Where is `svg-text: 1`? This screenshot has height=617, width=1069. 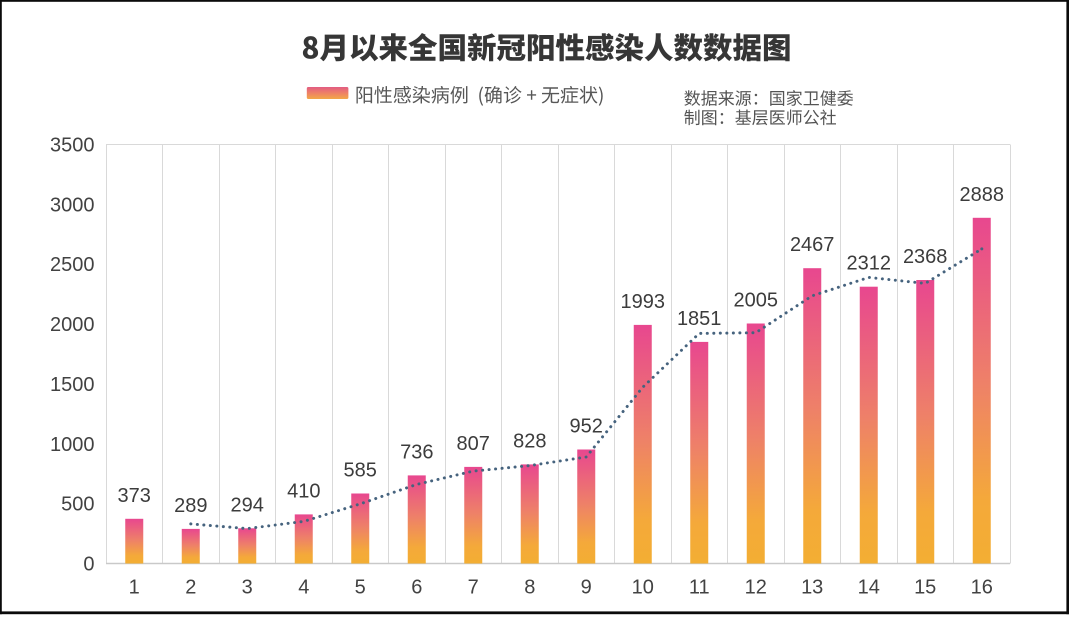
svg-text: 1 is located at coordinates (134, 588).